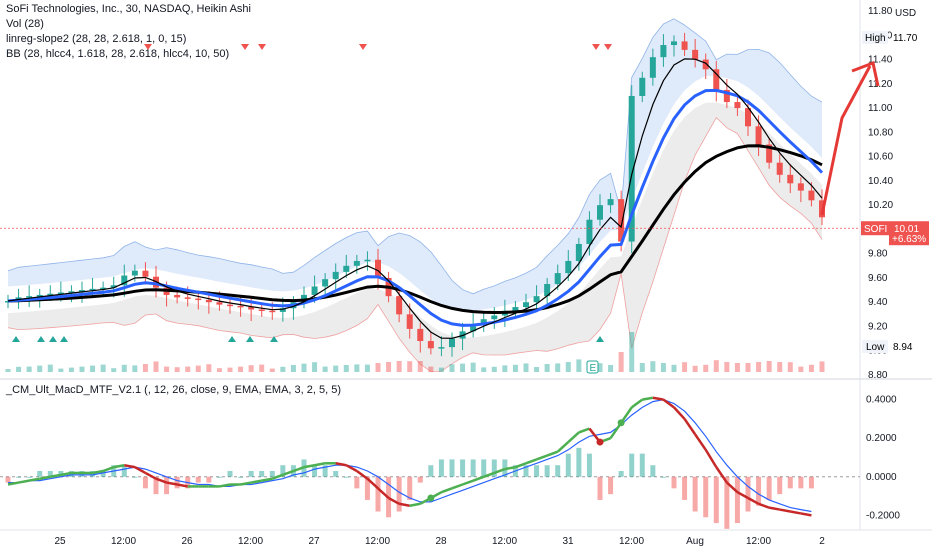  Describe the element at coordinates (25, 24) in the screenshot. I see `legend-vol: Vol (28)` at that location.